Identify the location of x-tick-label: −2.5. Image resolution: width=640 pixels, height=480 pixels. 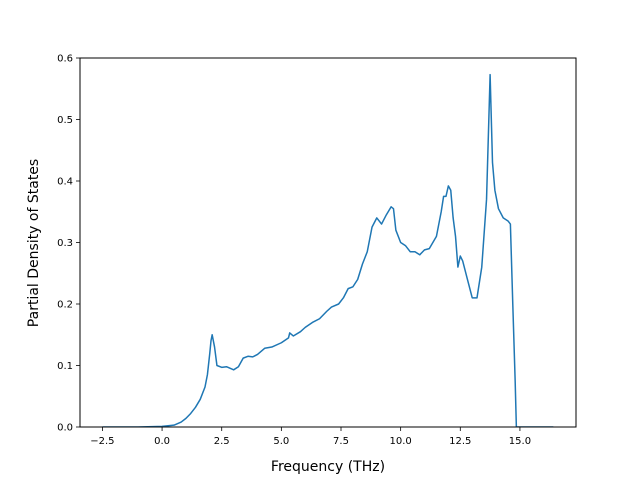
(102, 441).